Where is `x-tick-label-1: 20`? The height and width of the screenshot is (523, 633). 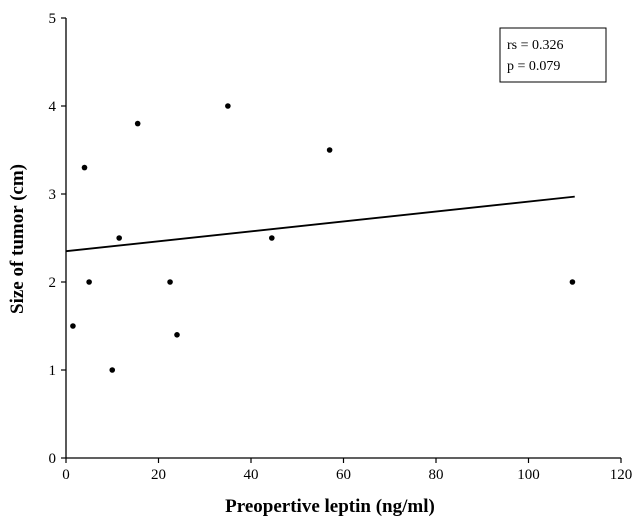
x-tick-label-1: 20 is located at coordinates (158, 475).